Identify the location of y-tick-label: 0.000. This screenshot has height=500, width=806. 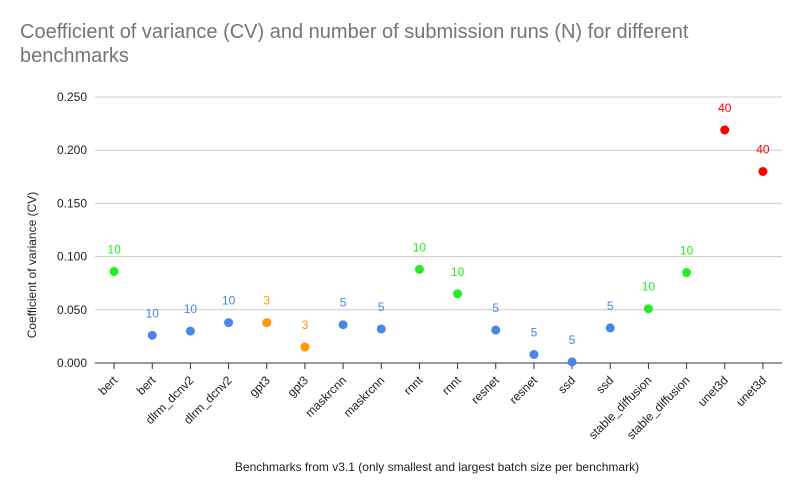
(72, 363).